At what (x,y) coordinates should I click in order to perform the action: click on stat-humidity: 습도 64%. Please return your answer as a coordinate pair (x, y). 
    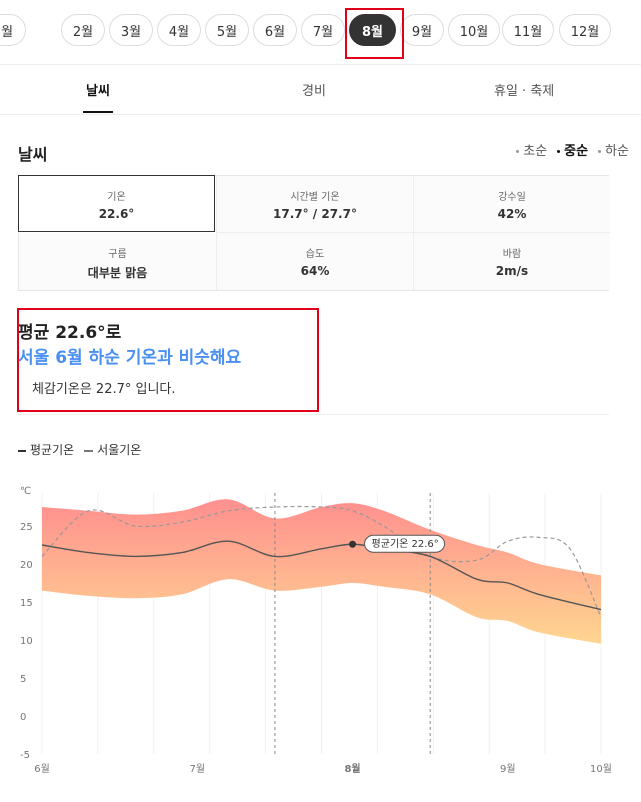
    Looking at the image, I should click on (314, 261).